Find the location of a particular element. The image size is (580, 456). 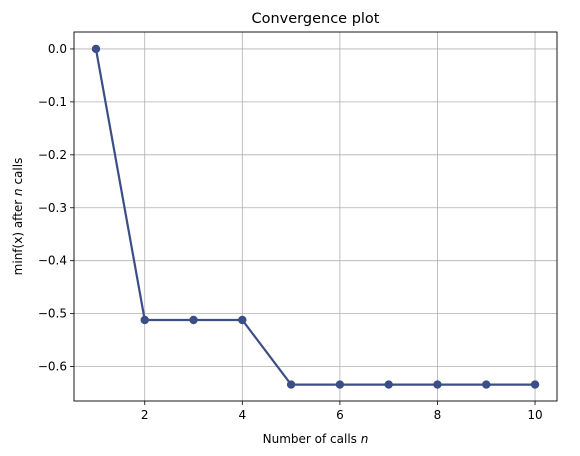

x-tick-label: 4 is located at coordinates (242, 415).